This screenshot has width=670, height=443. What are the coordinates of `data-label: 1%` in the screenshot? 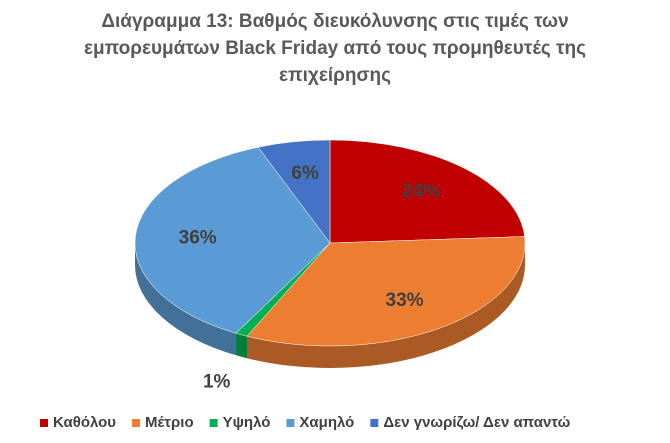 It's located at (217, 381).